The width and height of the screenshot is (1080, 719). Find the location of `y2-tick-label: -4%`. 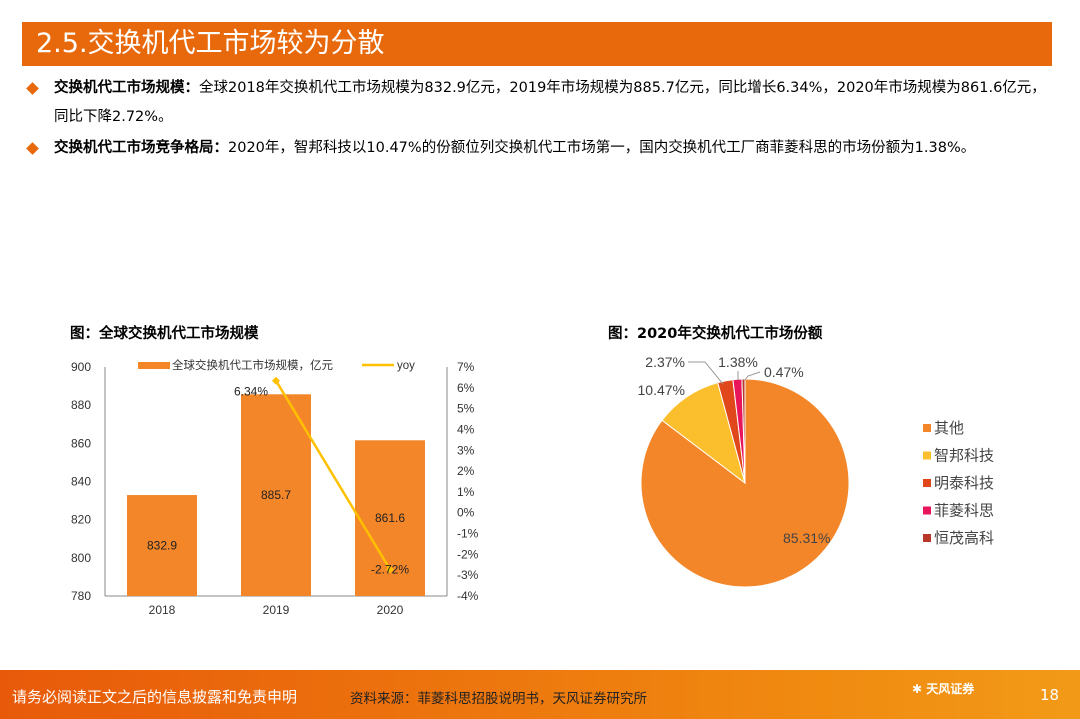

y2-tick-label: -4% is located at coordinates (468, 596).